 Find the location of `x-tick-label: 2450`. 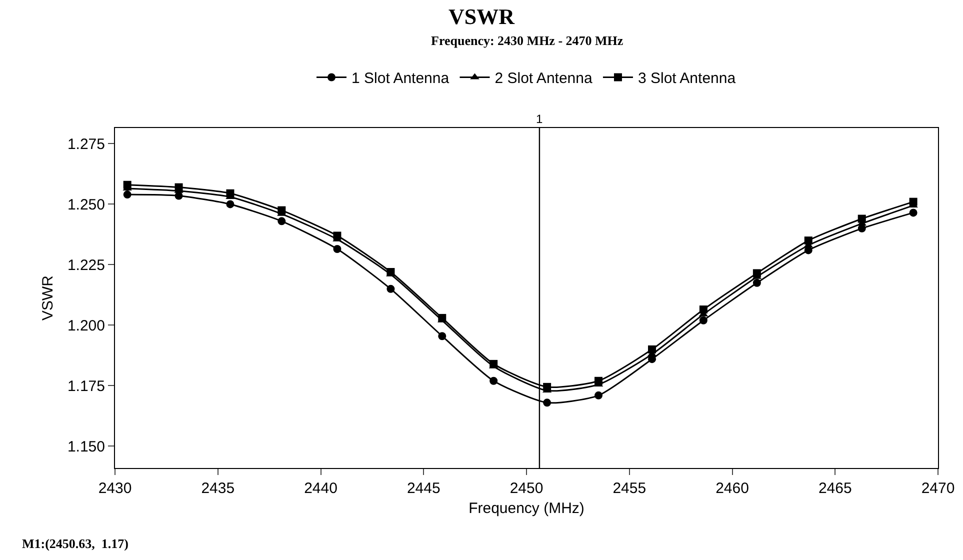

x-tick-label: 2450 is located at coordinates (527, 488).